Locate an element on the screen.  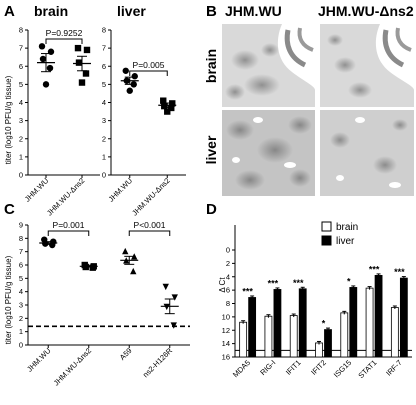
brain-ytick-label: 4 is located at coordinates (21, 102).